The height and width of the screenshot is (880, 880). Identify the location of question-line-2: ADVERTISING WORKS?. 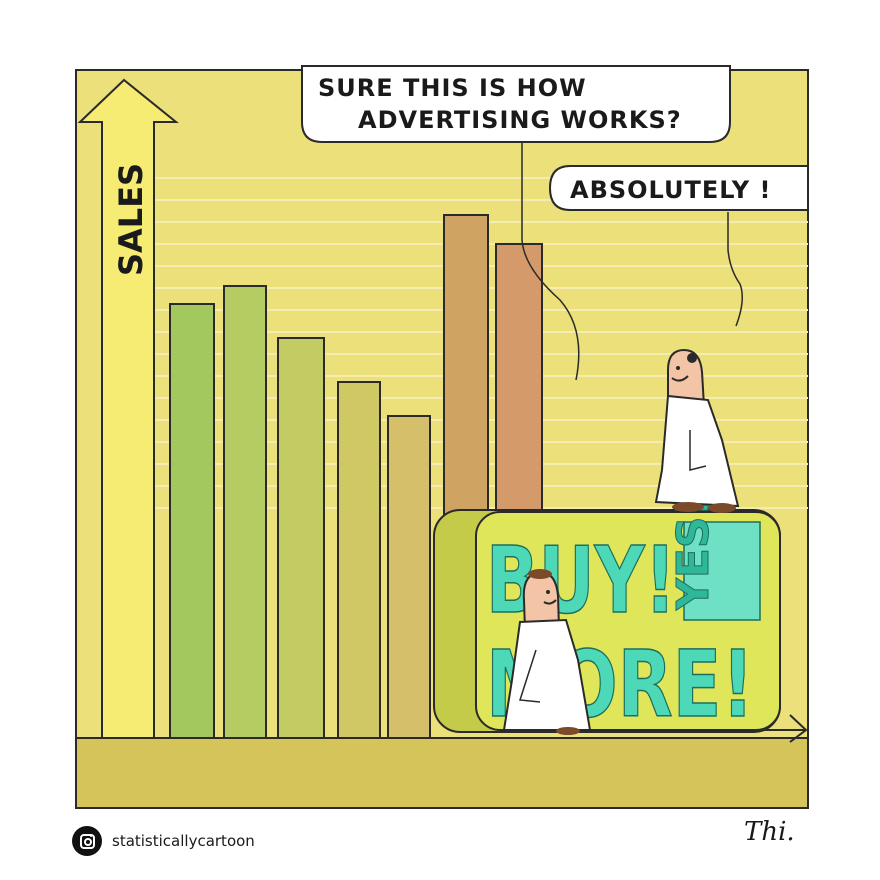
(520, 120).